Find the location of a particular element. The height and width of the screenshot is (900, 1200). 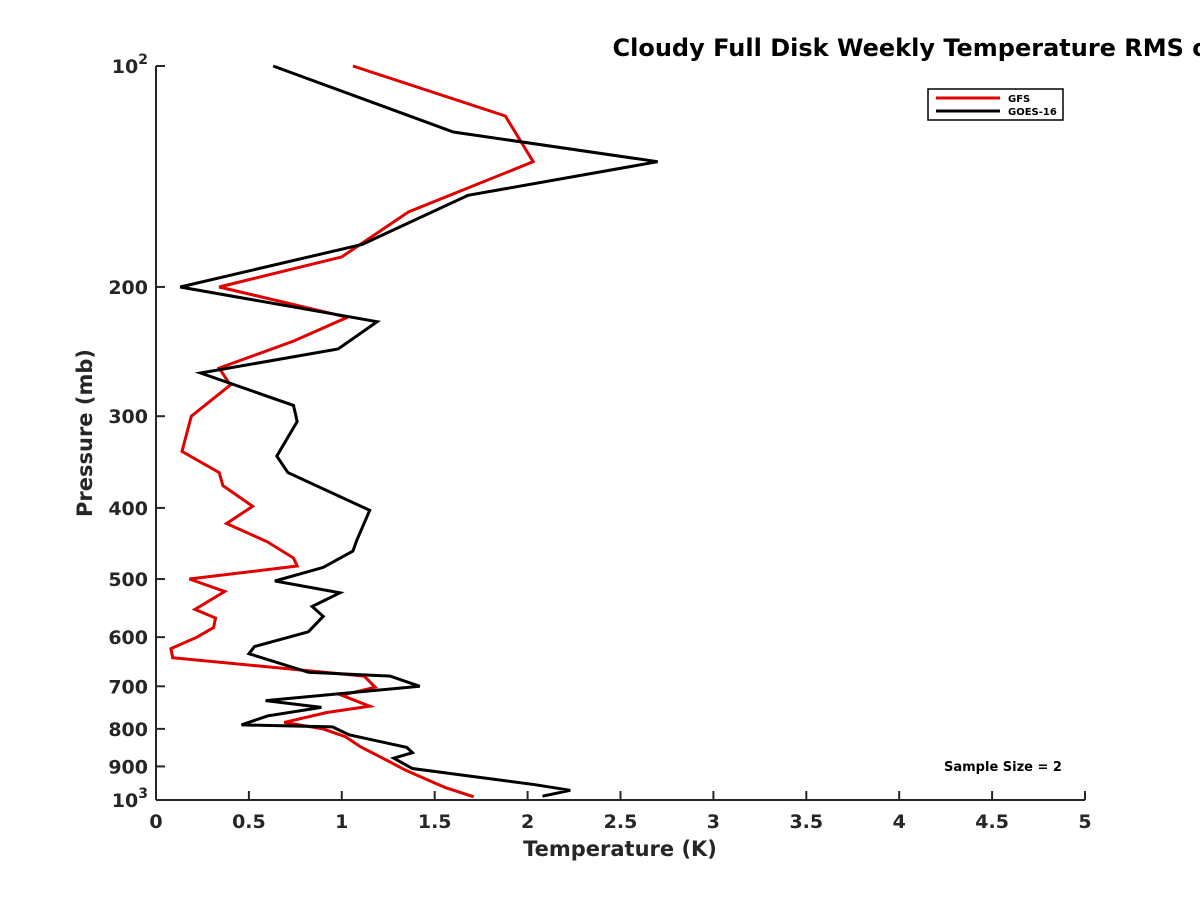

x-tick-label: 0 is located at coordinates (155, 822).